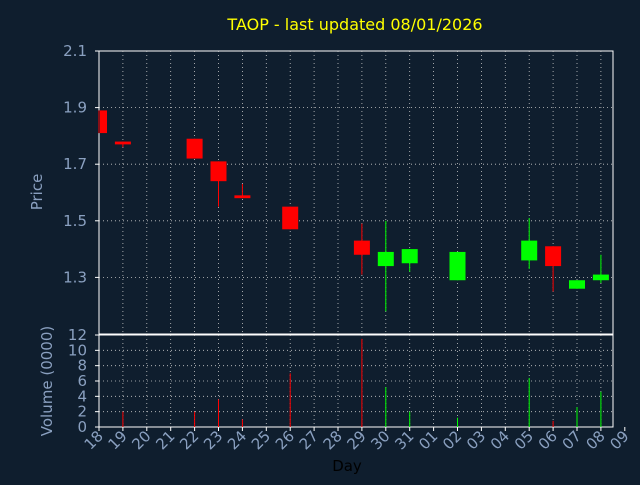 The width and height of the screenshot is (640, 485). Describe the element at coordinates (37, 192) in the screenshot. I see `price-axis-label: Price` at that location.